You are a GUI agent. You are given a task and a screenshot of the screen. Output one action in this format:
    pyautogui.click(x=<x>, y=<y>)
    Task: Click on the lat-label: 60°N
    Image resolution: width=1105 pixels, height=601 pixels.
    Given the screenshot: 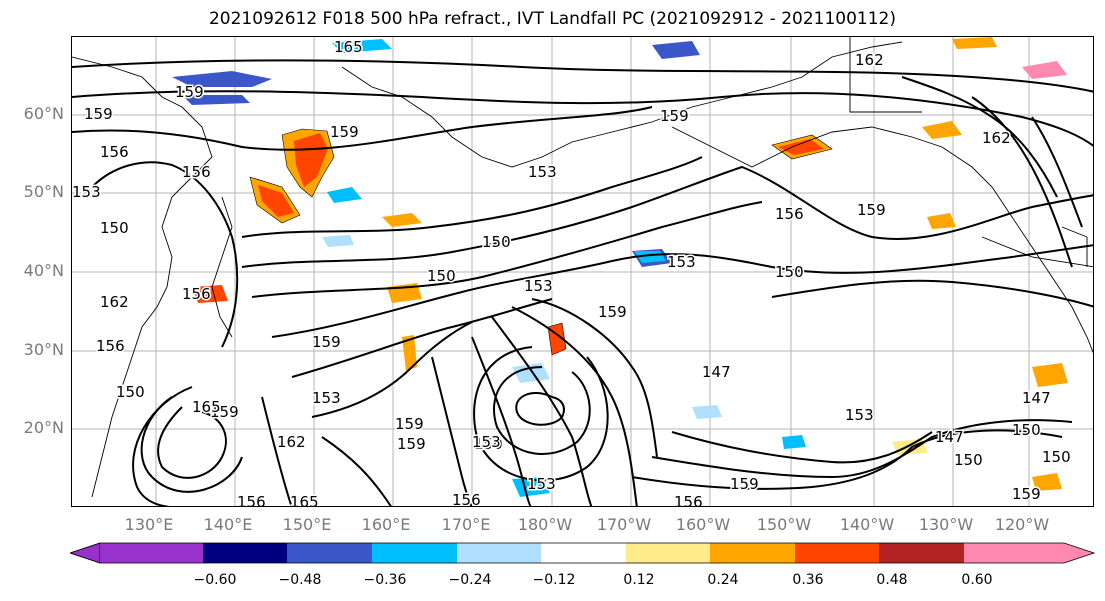 What is the action you would take?
    pyautogui.click(x=43, y=113)
    